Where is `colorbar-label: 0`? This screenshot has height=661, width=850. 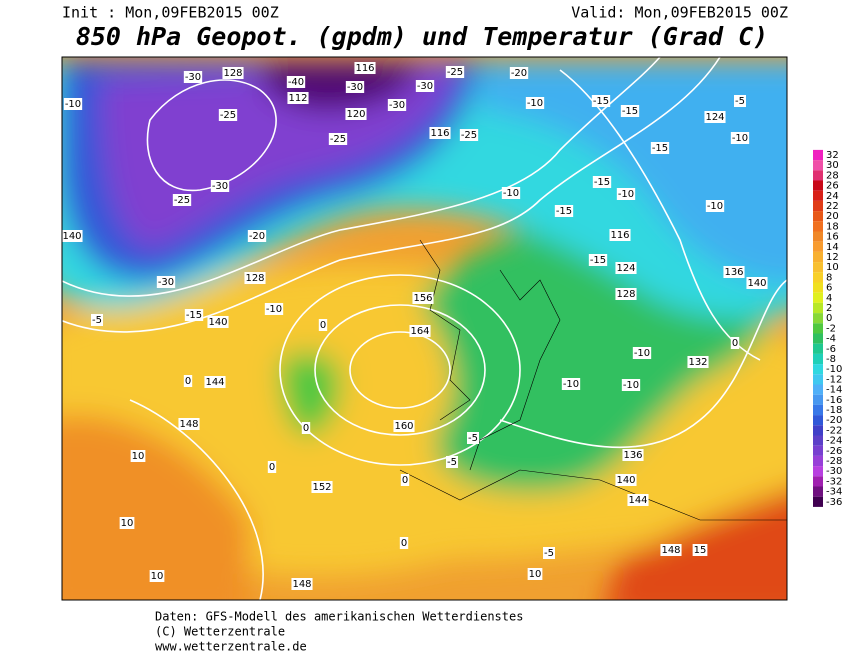
colorbar-label: 0 is located at coordinates (829, 318).